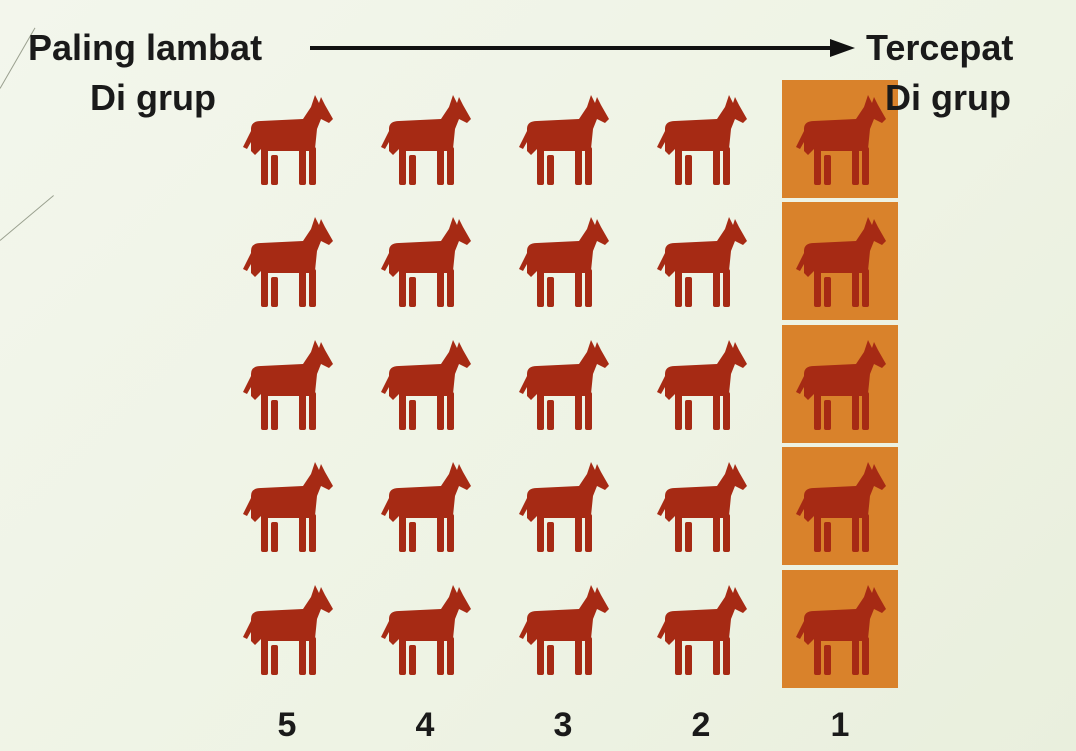  I want to click on fastest-sublabel: Di grup, so click(948, 97).